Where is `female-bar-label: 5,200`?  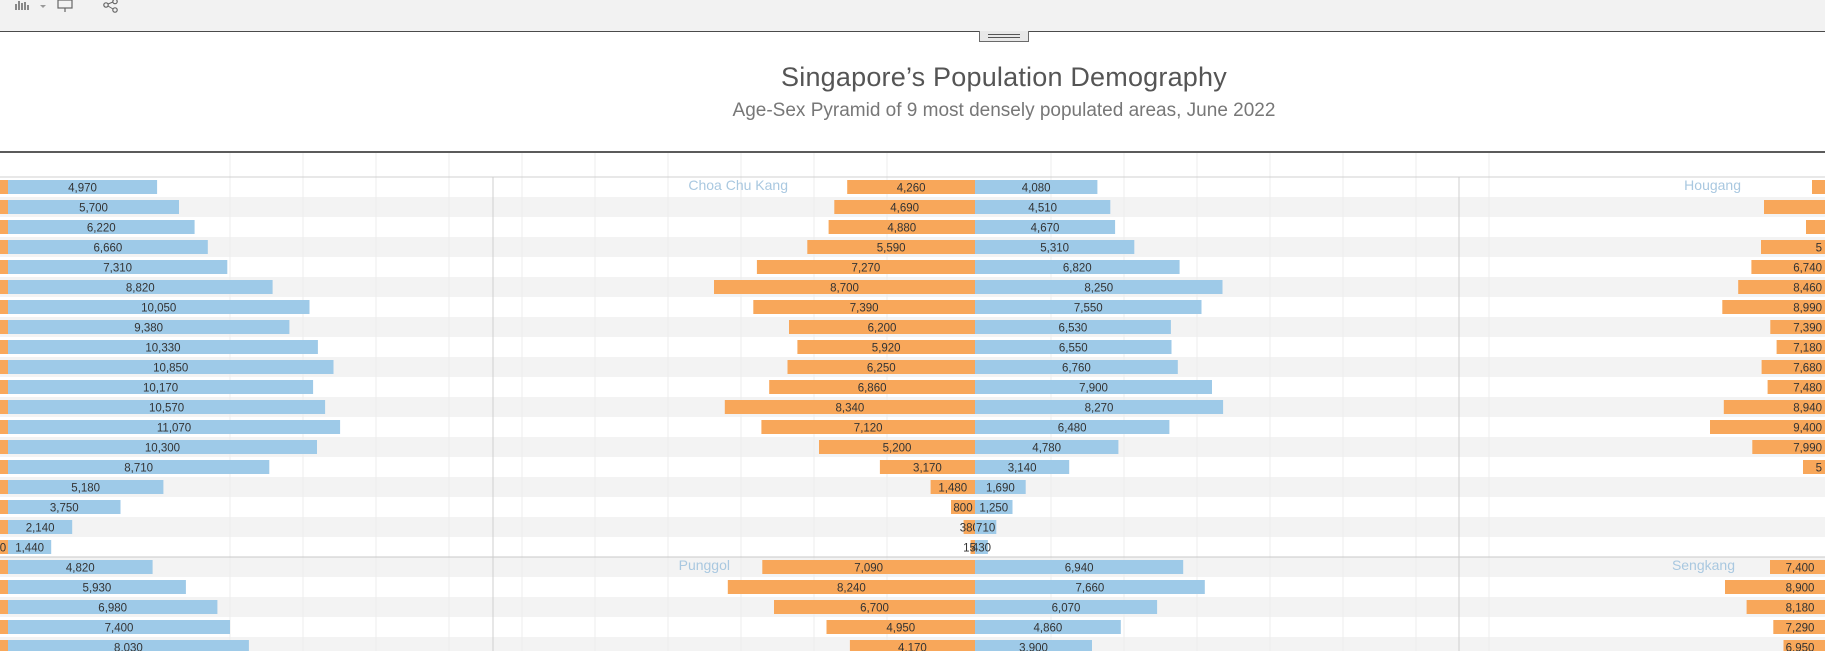 female-bar-label: 5,200 is located at coordinates (897, 449).